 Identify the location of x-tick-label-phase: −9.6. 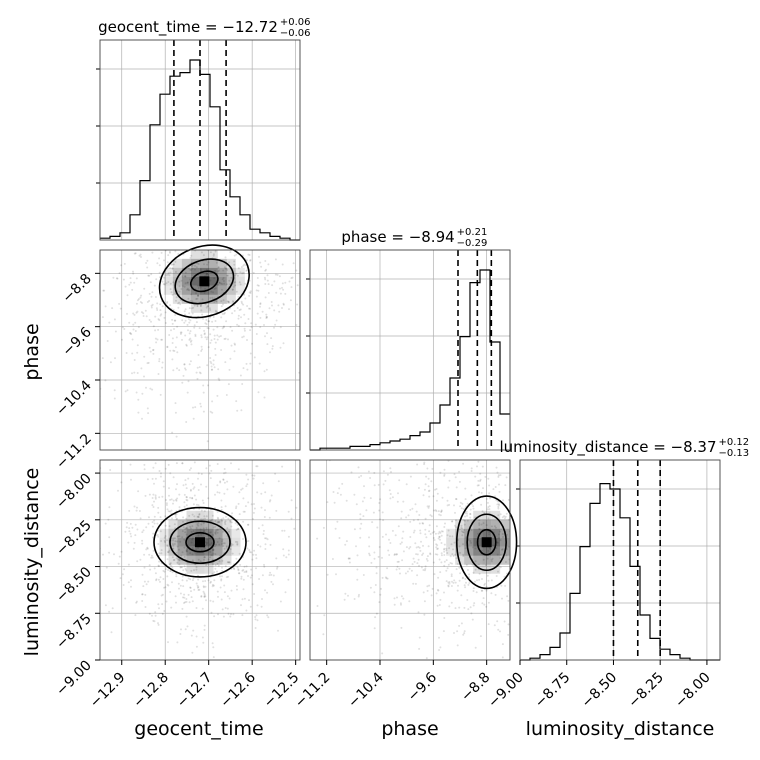
(422, 686).